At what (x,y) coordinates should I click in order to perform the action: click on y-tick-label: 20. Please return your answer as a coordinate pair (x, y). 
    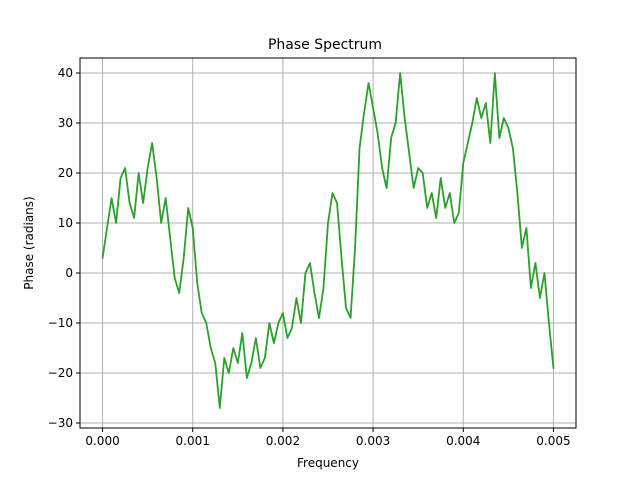
    Looking at the image, I should click on (65, 173).